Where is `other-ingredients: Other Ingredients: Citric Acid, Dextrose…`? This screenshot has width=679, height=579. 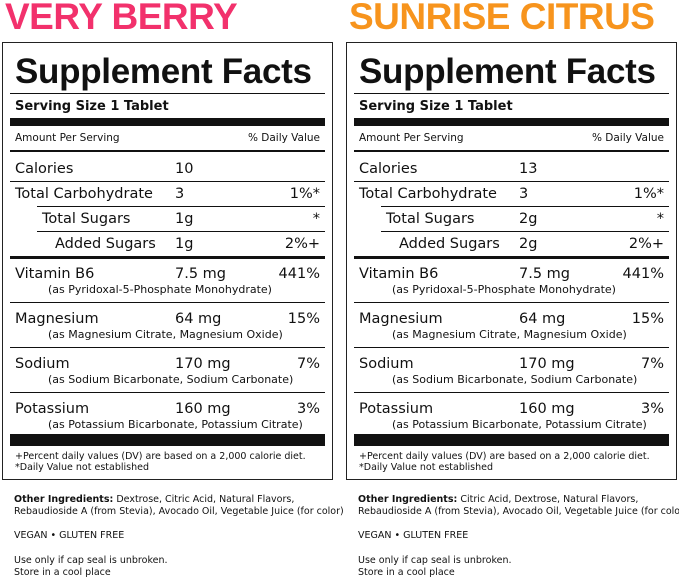
other-ingredients: Other Ingredients: Citric Acid, Dextrose… is located at coordinates (518, 506).